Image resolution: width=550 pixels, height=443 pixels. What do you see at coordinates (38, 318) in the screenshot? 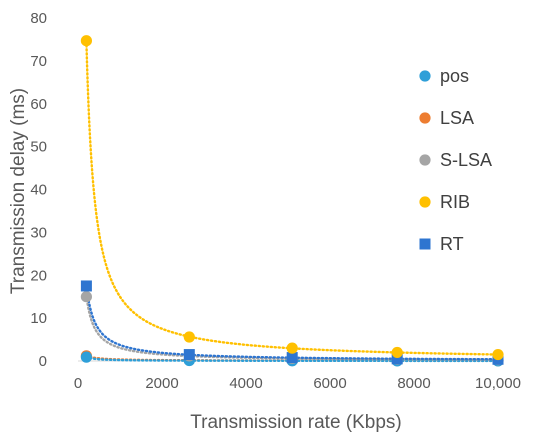
I see `y-tick-label: 10` at bounding box center [38, 318].